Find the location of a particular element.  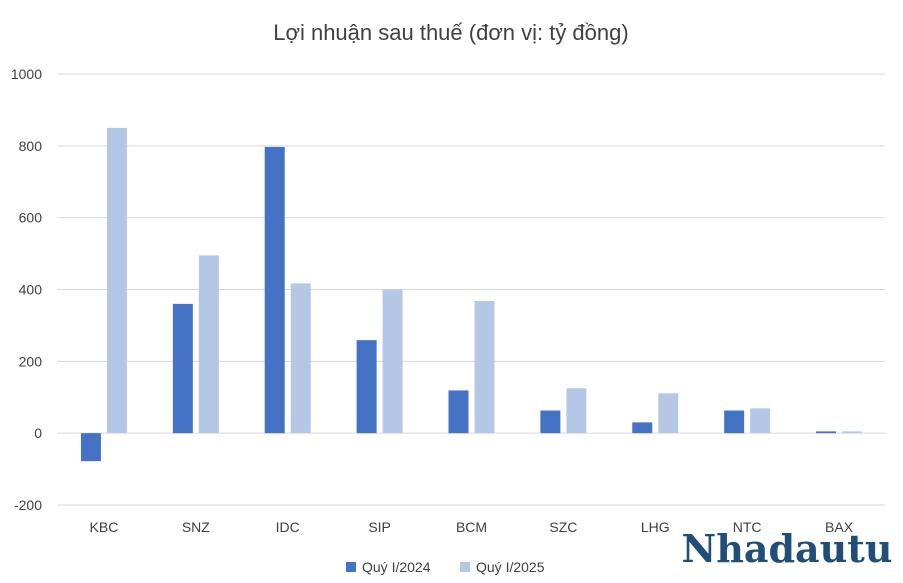

x-tick-label: SIP is located at coordinates (379, 527).